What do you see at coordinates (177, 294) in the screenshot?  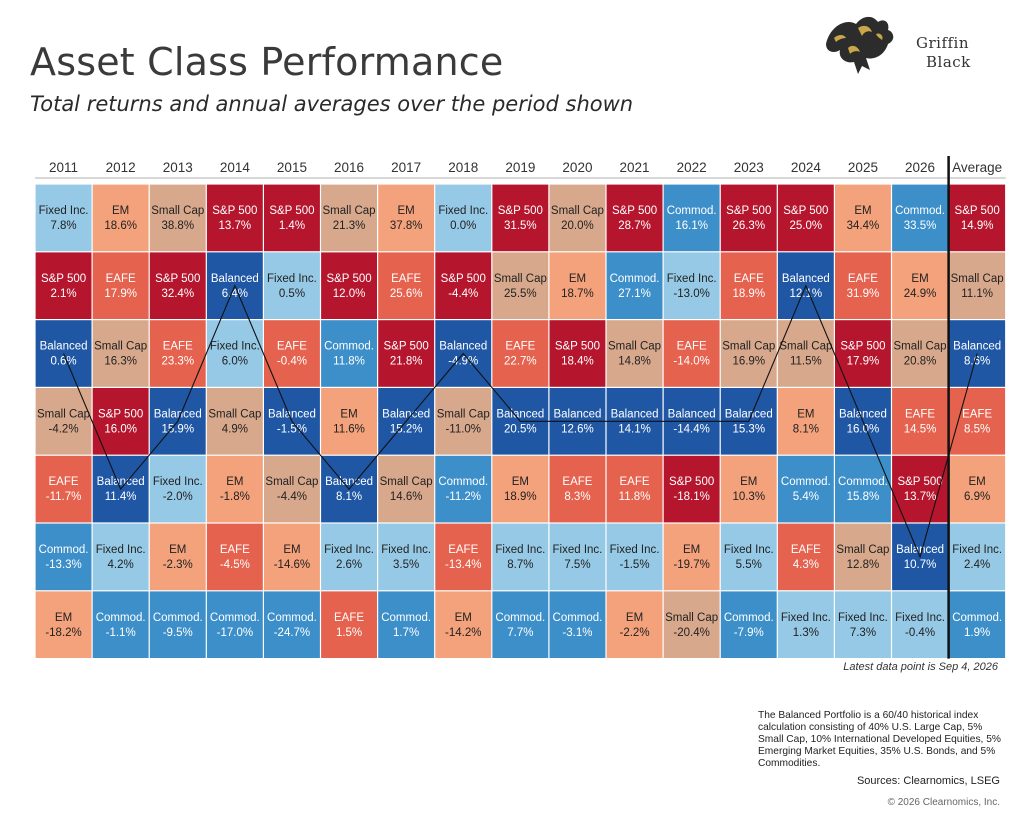 I see `cell-return-value: 32.4%` at bounding box center [177, 294].